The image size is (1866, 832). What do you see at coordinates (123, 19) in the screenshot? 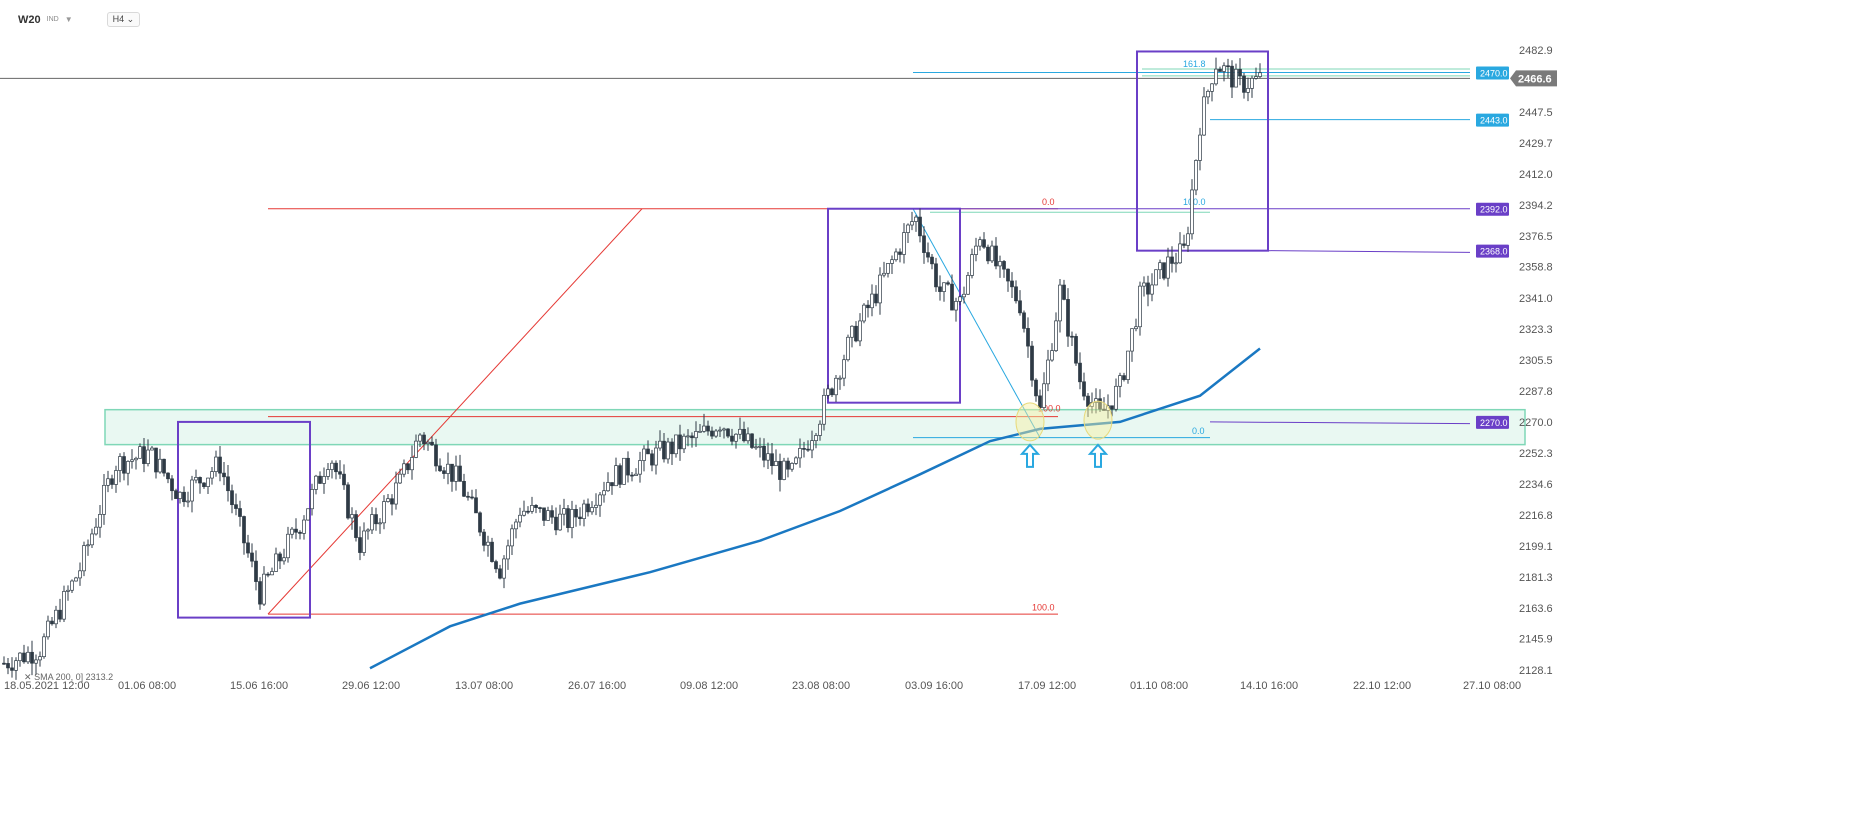
I see `timeframe-select: H4 ⌄` at bounding box center [123, 19].